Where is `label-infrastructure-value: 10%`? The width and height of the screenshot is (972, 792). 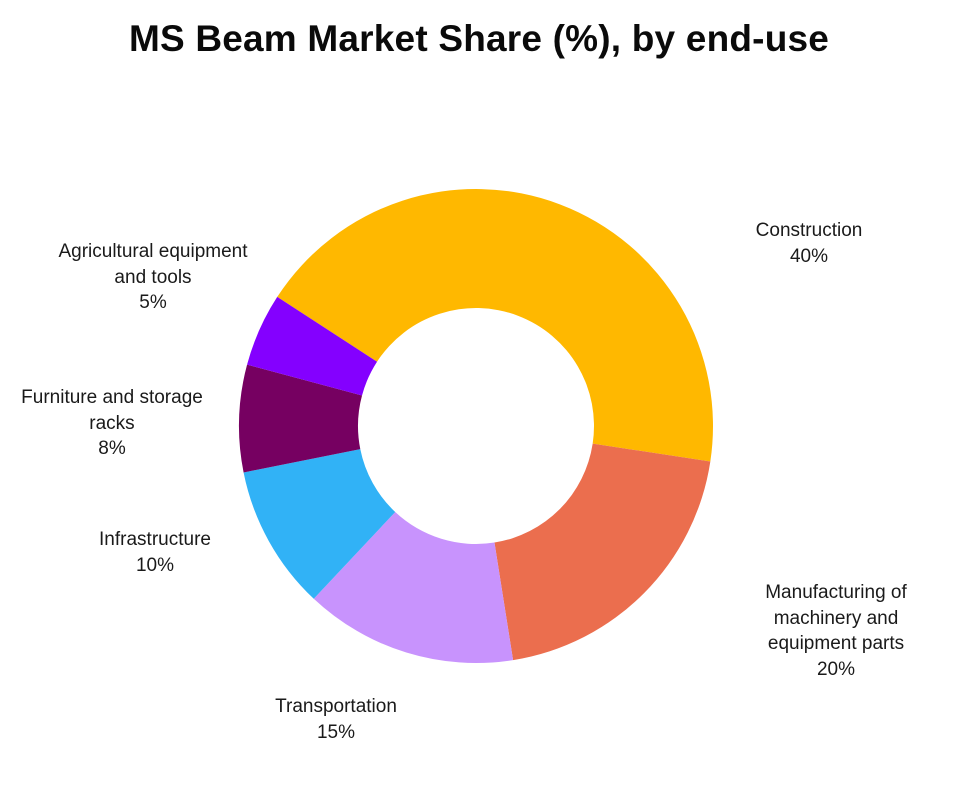 label-infrastructure-value: 10% is located at coordinates (155, 565).